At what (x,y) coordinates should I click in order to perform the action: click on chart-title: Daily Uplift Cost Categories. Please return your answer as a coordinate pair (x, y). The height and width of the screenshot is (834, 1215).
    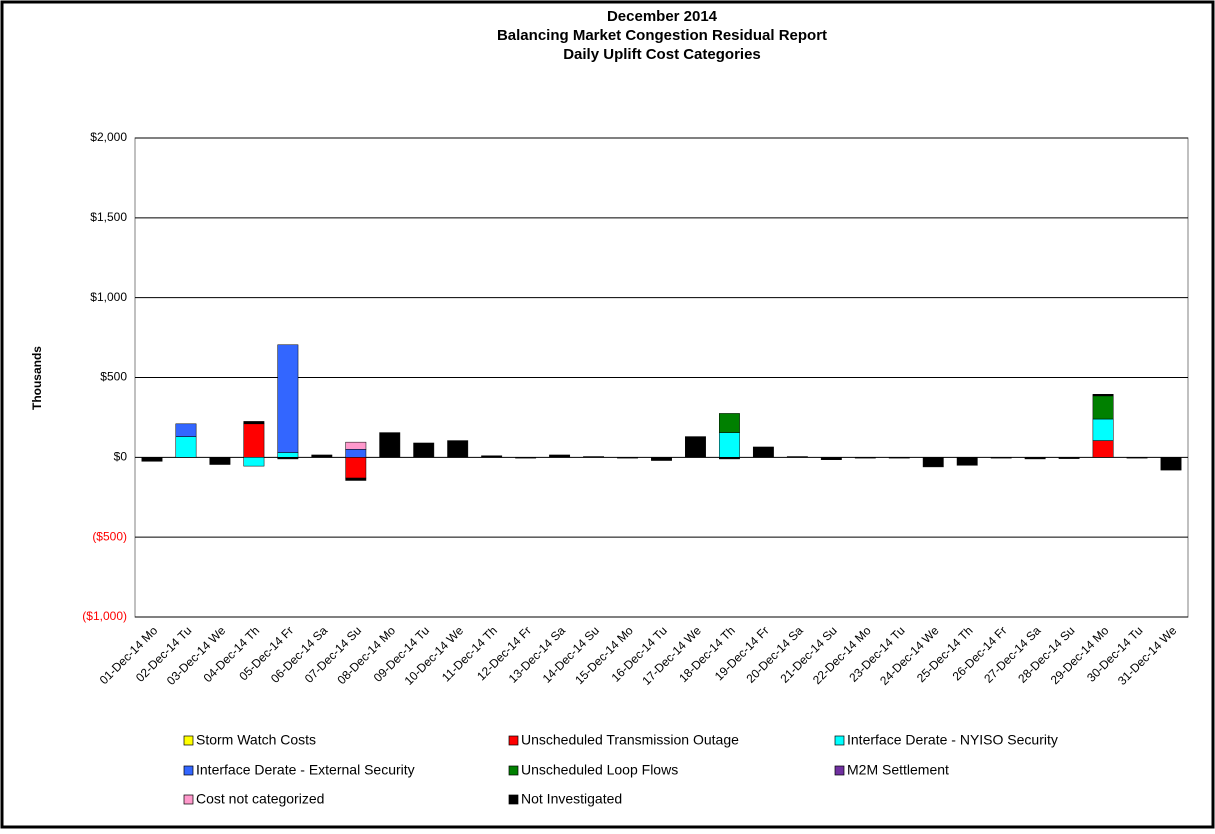
    Looking at the image, I should click on (662, 54).